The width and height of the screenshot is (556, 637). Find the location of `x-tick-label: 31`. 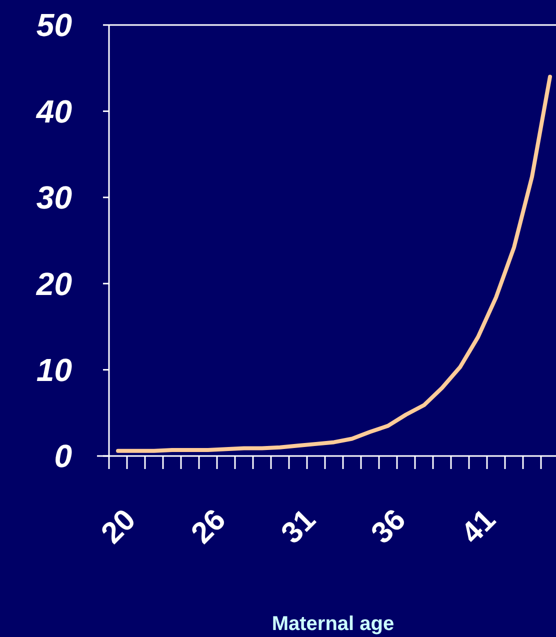

x-tick-label: 31 is located at coordinates (298, 526).